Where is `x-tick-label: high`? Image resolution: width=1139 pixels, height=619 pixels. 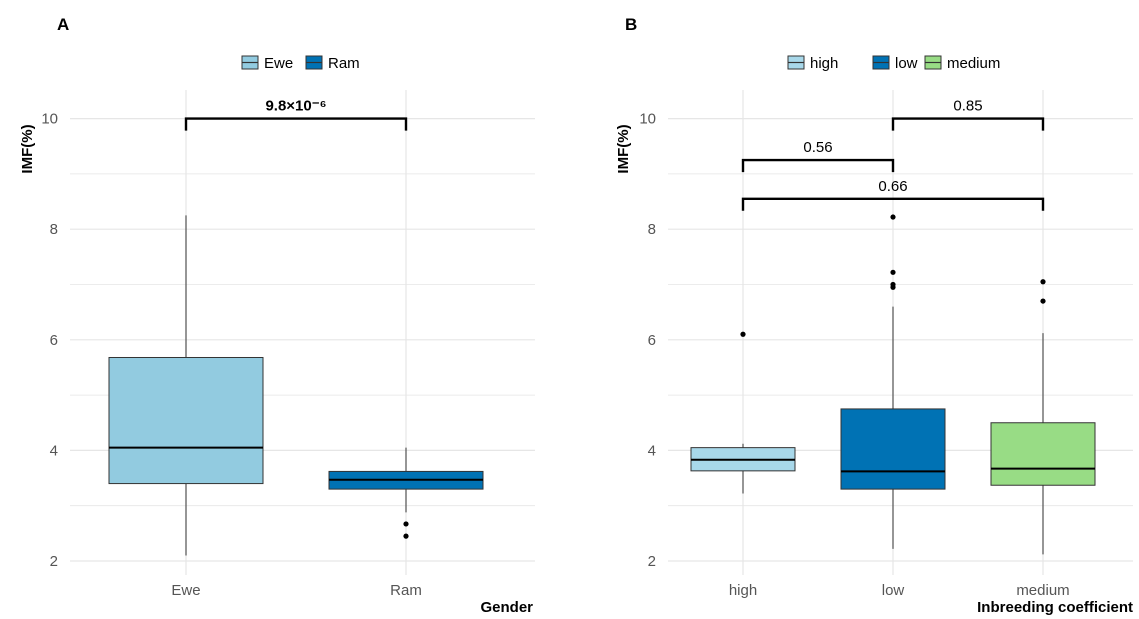 x-tick-label: high is located at coordinates (743, 590).